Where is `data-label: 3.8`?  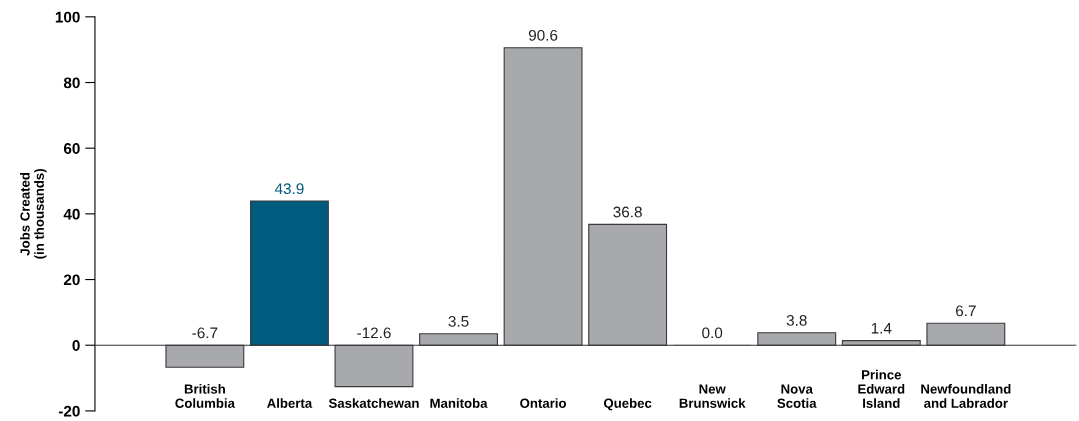
data-label: 3.8 is located at coordinates (796, 320).